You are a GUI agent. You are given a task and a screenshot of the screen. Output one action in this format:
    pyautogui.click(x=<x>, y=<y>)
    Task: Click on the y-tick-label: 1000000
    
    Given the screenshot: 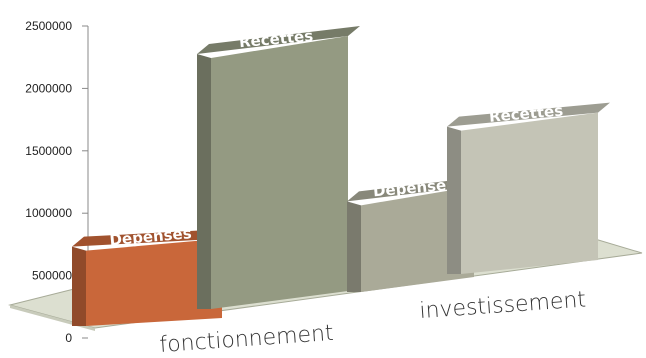 What is the action you would take?
    pyautogui.click(x=48, y=213)
    